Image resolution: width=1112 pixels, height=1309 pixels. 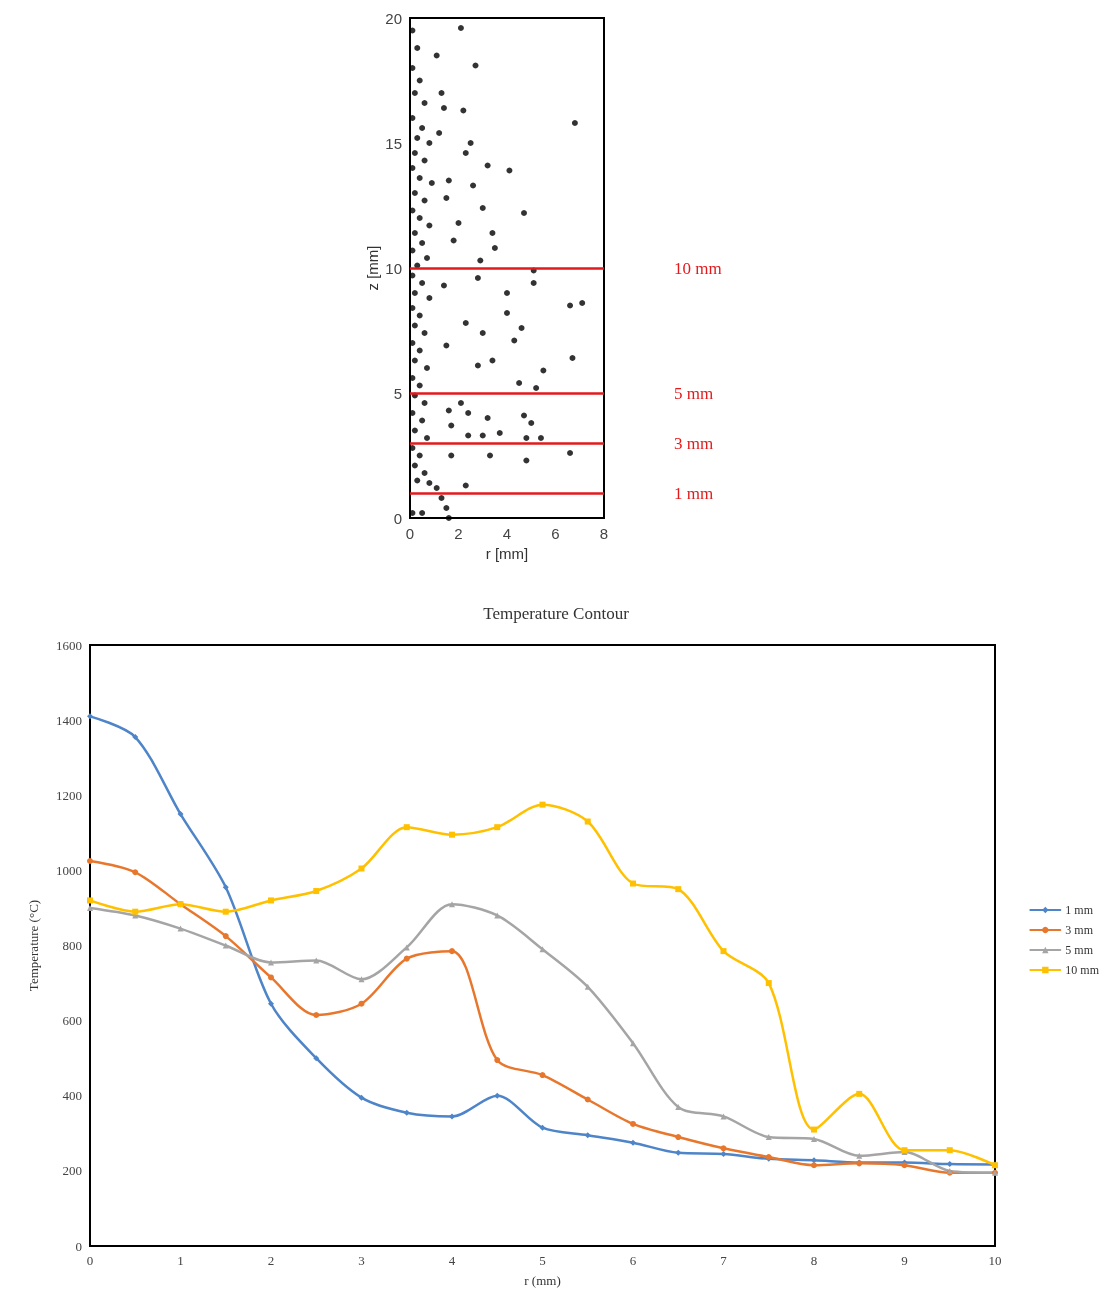 I want to click on x-tick-label: 9, so click(x=904, y=1260).